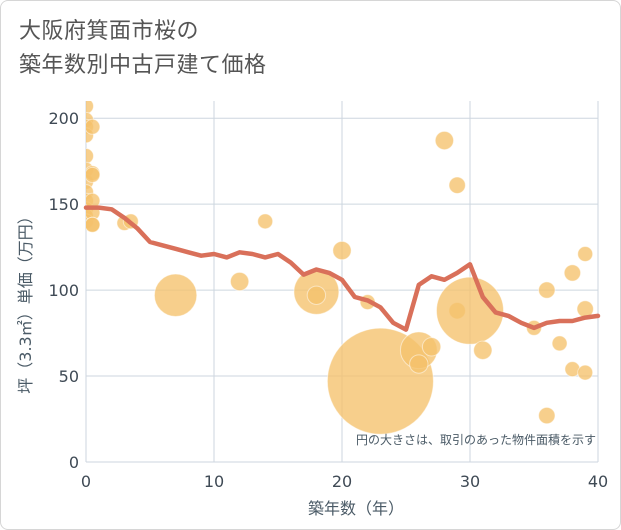 The image size is (621, 530). What do you see at coordinates (143, 49) in the screenshot?
I see `chart-title: 大阪府箕面市桜の 築年数別中古戸建て価格` at bounding box center [143, 49].